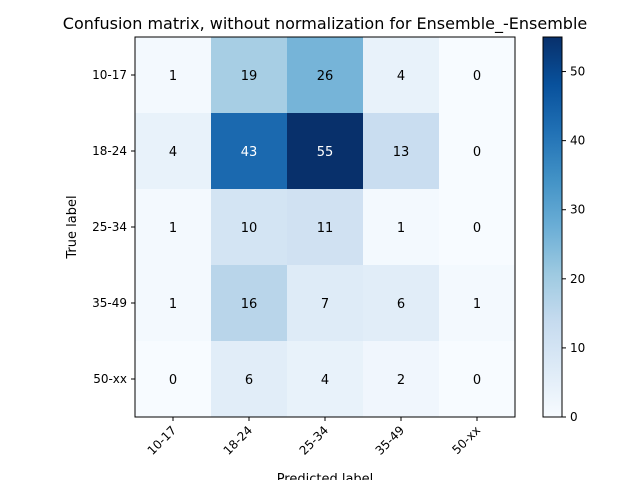 Image resolution: width=640 pixels, height=480 pixels. What do you see at coordinates (325, 476) in the screenshot?
I see `x-axis-label: Predicted label` at bounding box center [325, 476].